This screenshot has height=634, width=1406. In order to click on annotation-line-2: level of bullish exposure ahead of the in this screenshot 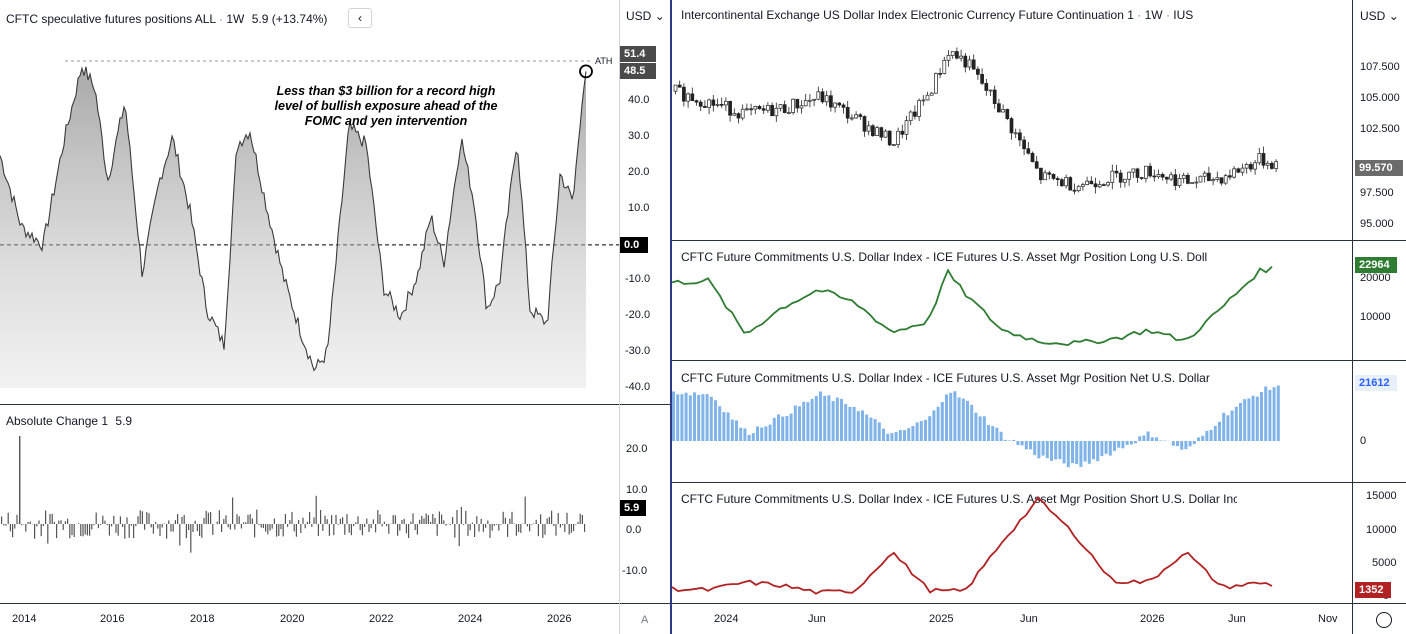, I will do `click(386, 106)`.